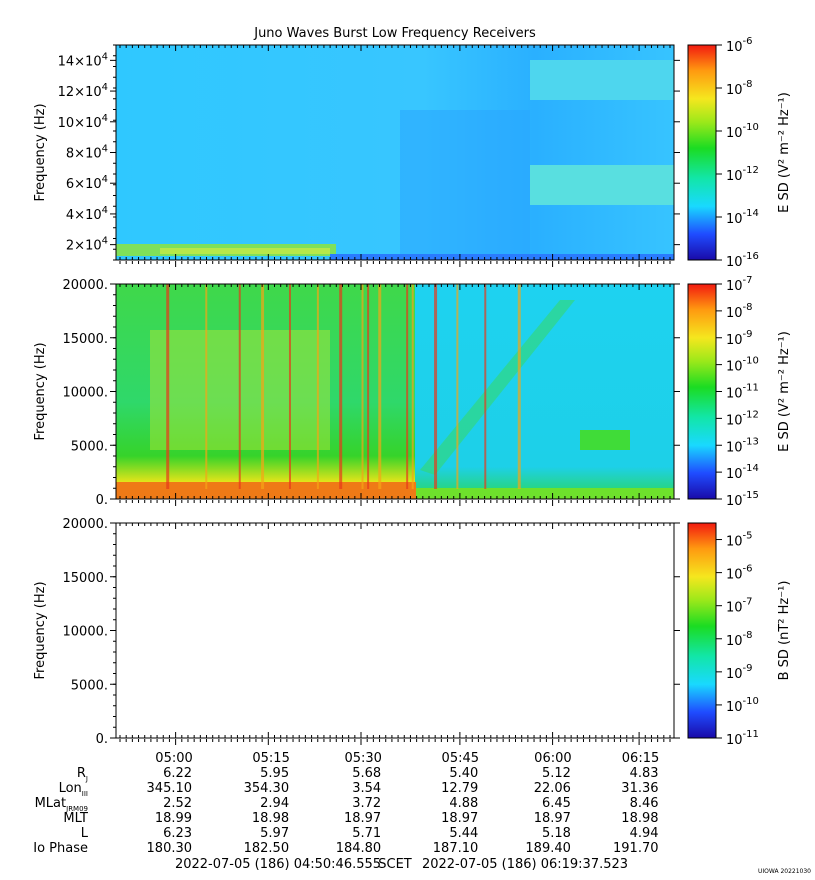 The image size is (815, 880). I want to click on ephemeris-value: 5.12, so click(556, 773).